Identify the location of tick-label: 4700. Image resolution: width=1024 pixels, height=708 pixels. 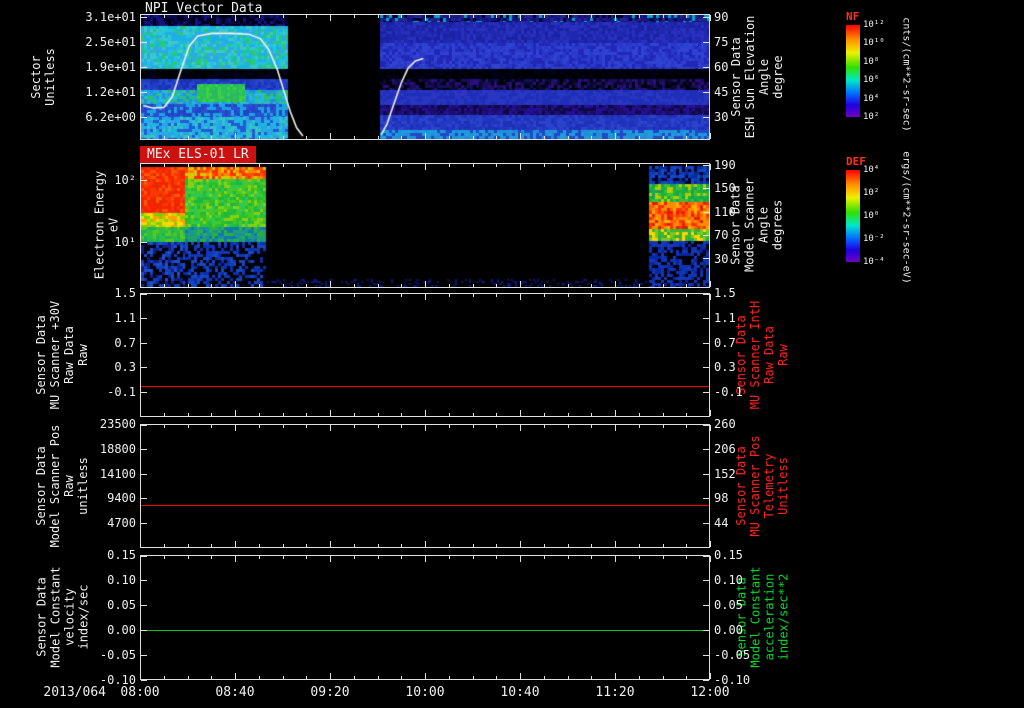
(121, 523).